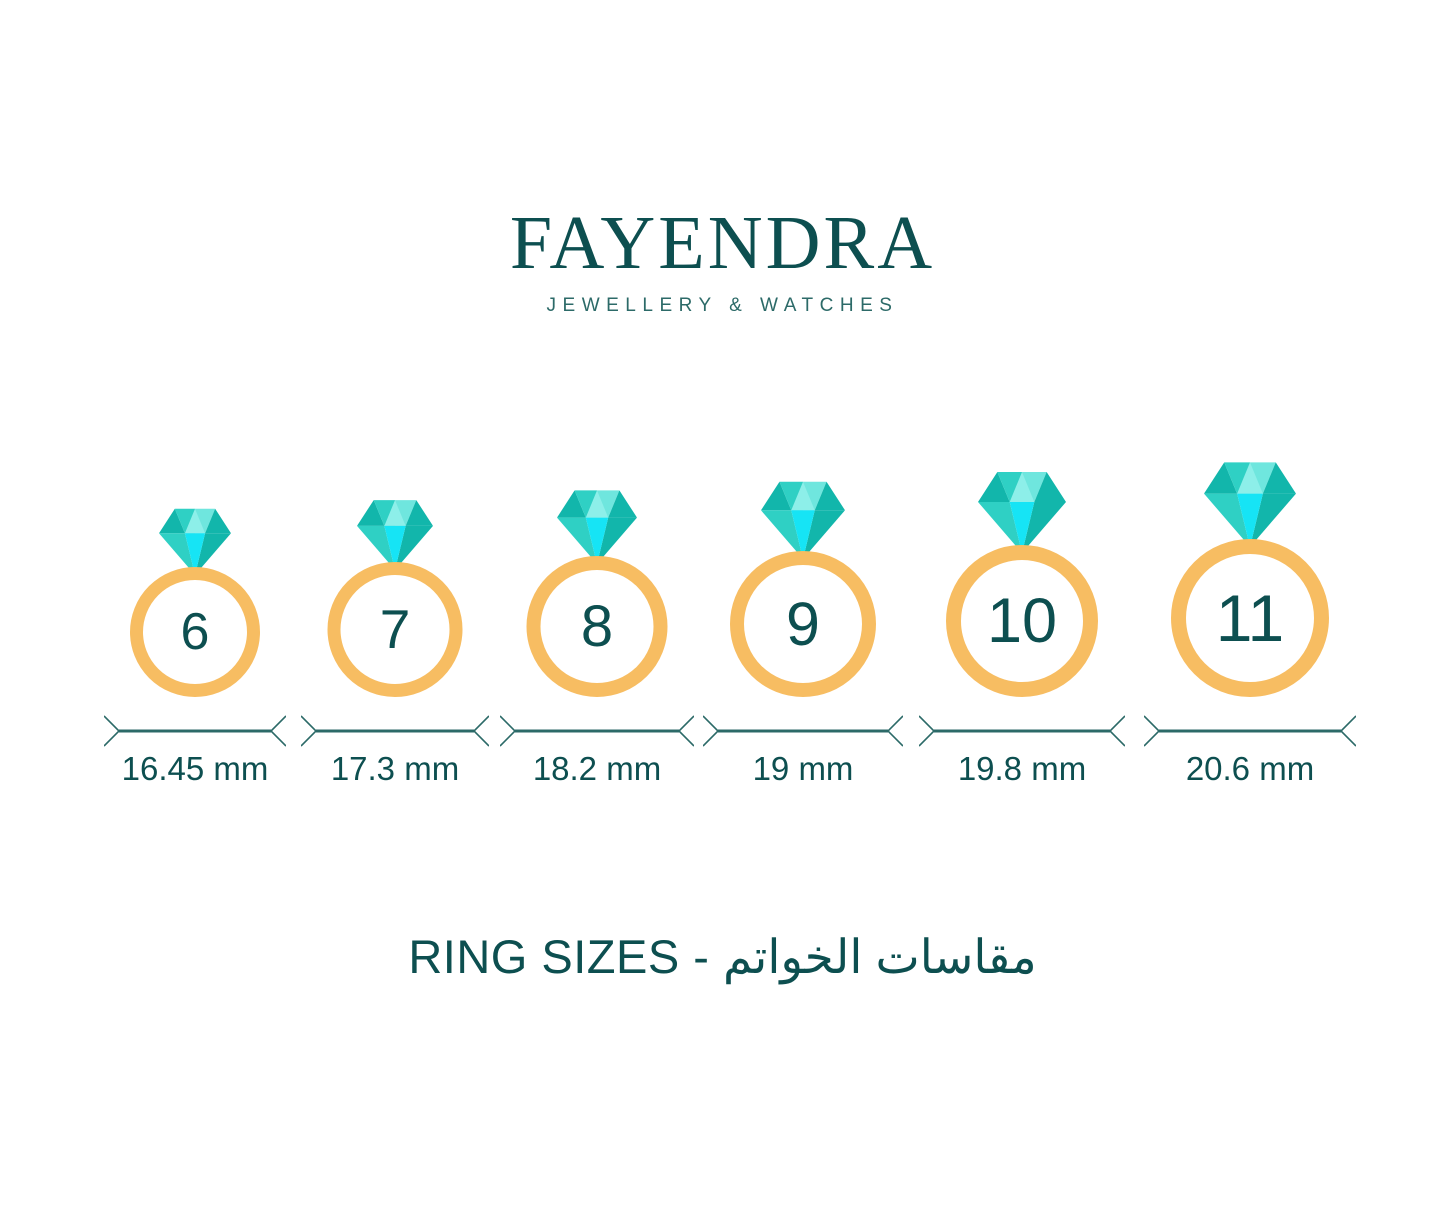  I want to click on ring-size-item: 10 19.8 mm, so click(1022, 632).